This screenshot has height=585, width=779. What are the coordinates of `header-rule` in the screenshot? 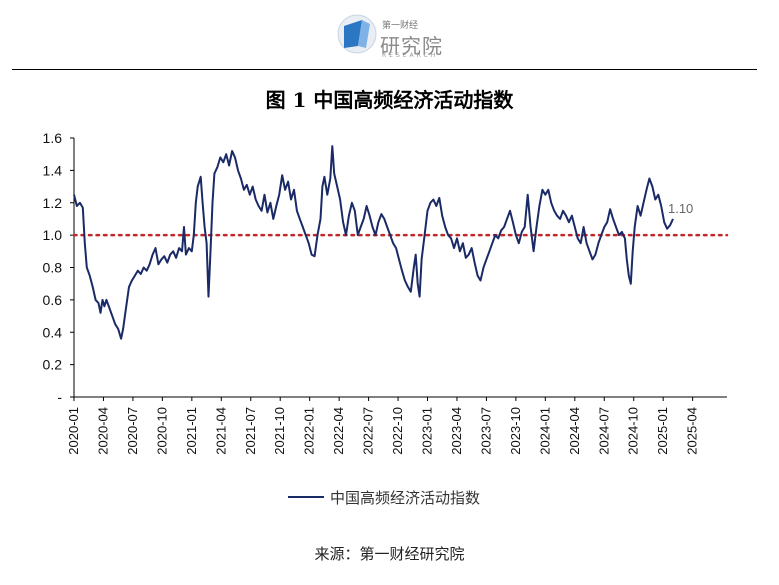 It's located at (384, 69).